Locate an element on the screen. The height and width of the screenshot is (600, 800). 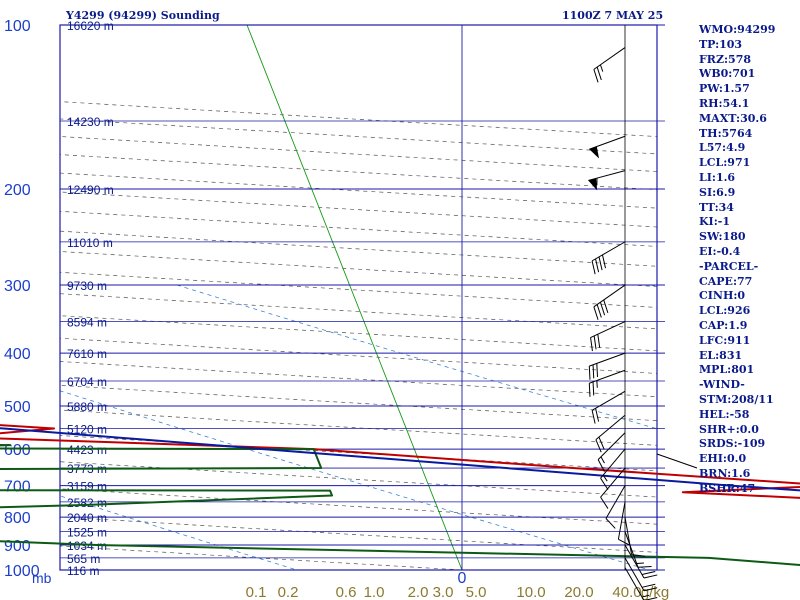
mixing-ratio-label: 20.0 is located at coordinates (578, 592).